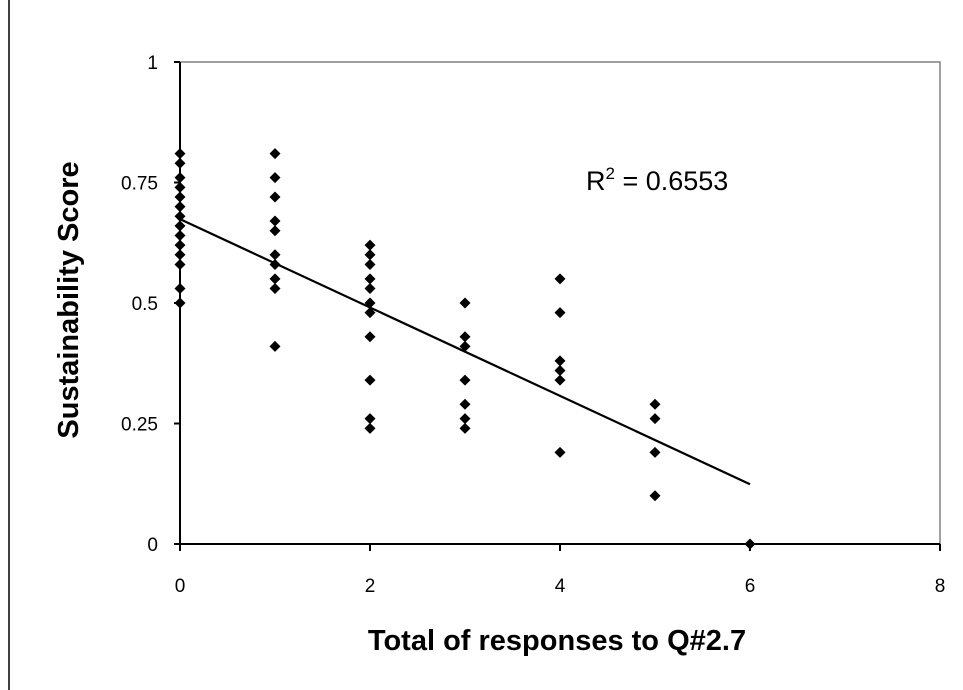 This screenshot has width=963, height=690. I want to click on r-squared-annotation: R2 = 0.6553, so click(657, 180).